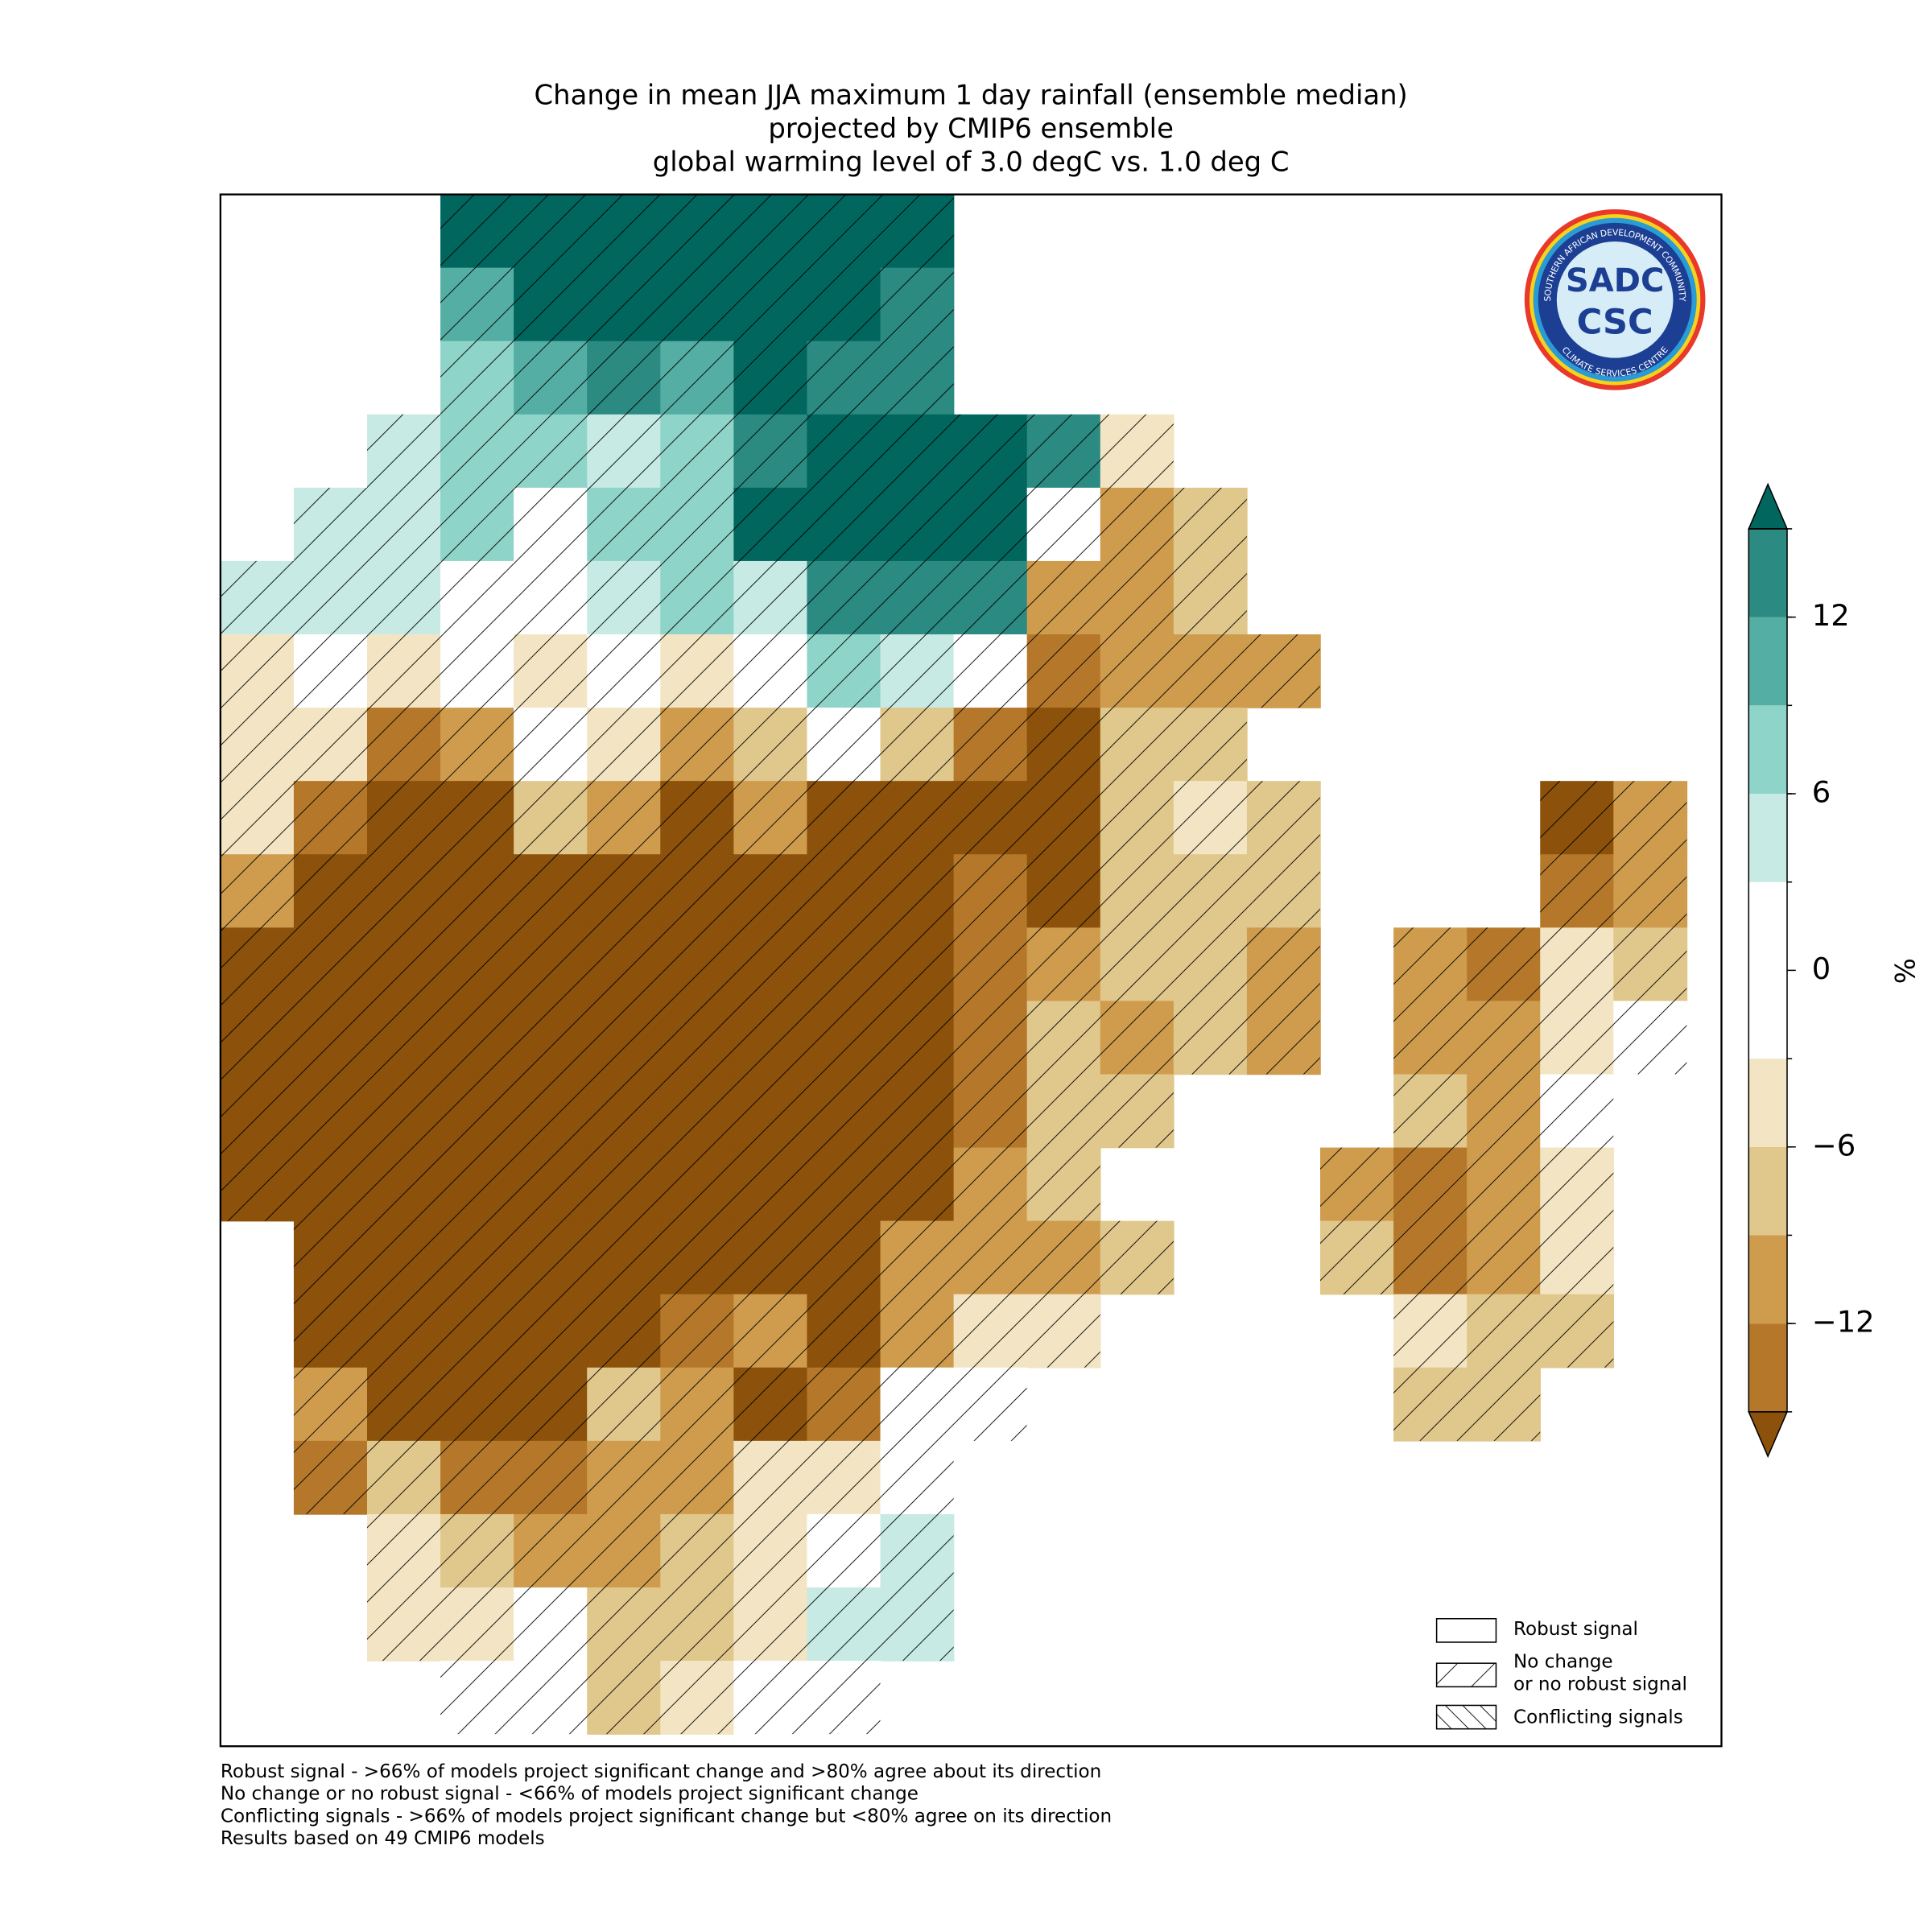 This screenshot has height=1932, width=1932. What do you see at coordinates (1769, 1435) in the screenshot?
I see `colorbar-extend-low` at bounding box center [1769, 1435].